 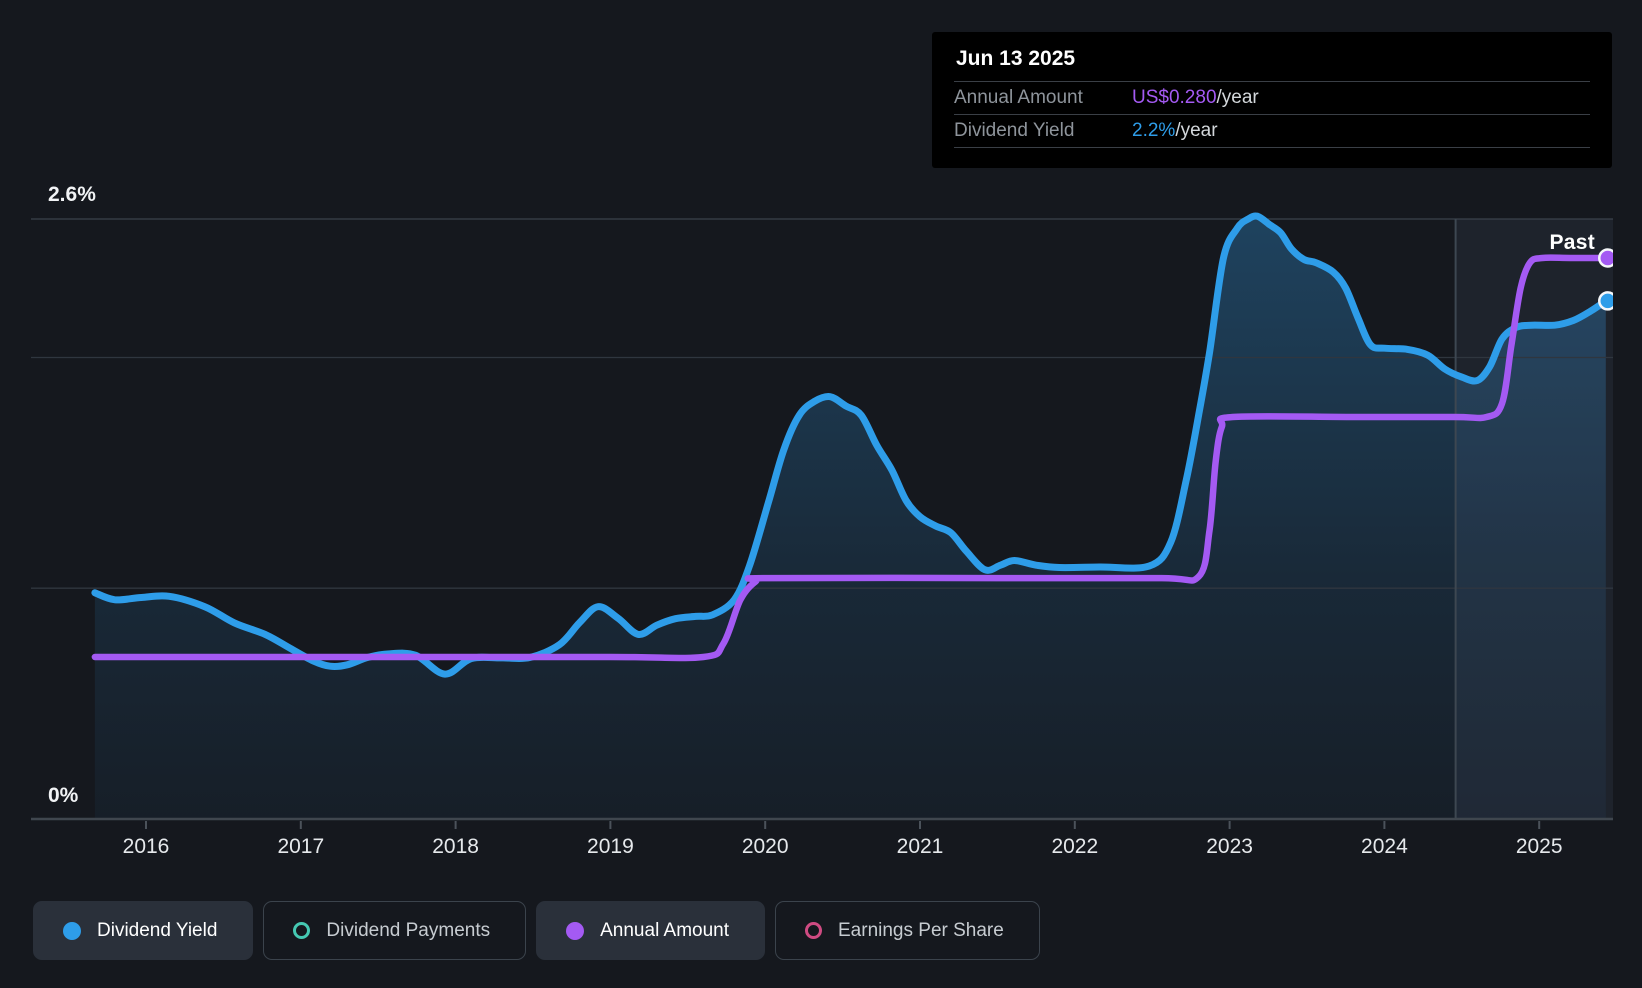 I want to click on x-tick-label-2018: 2018, so click(x=455, y=846).